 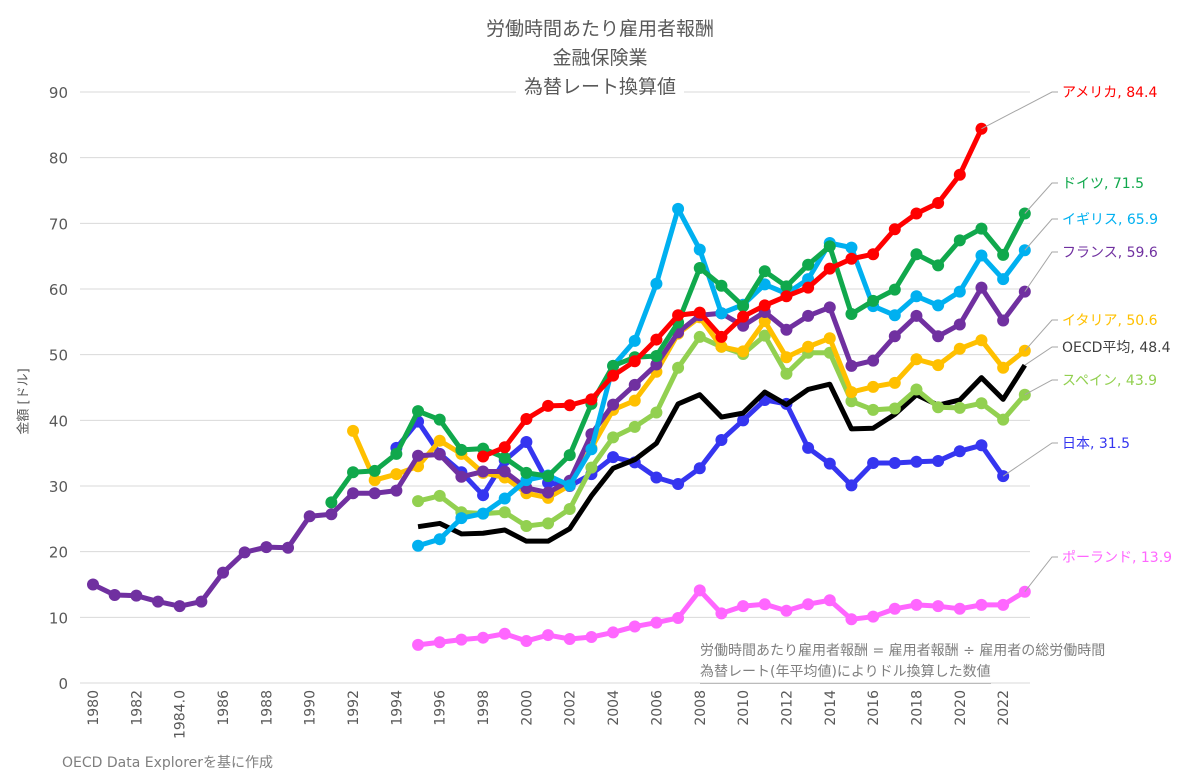 I want to click on x-tick-label: 2020, so click(x=961, y=708).